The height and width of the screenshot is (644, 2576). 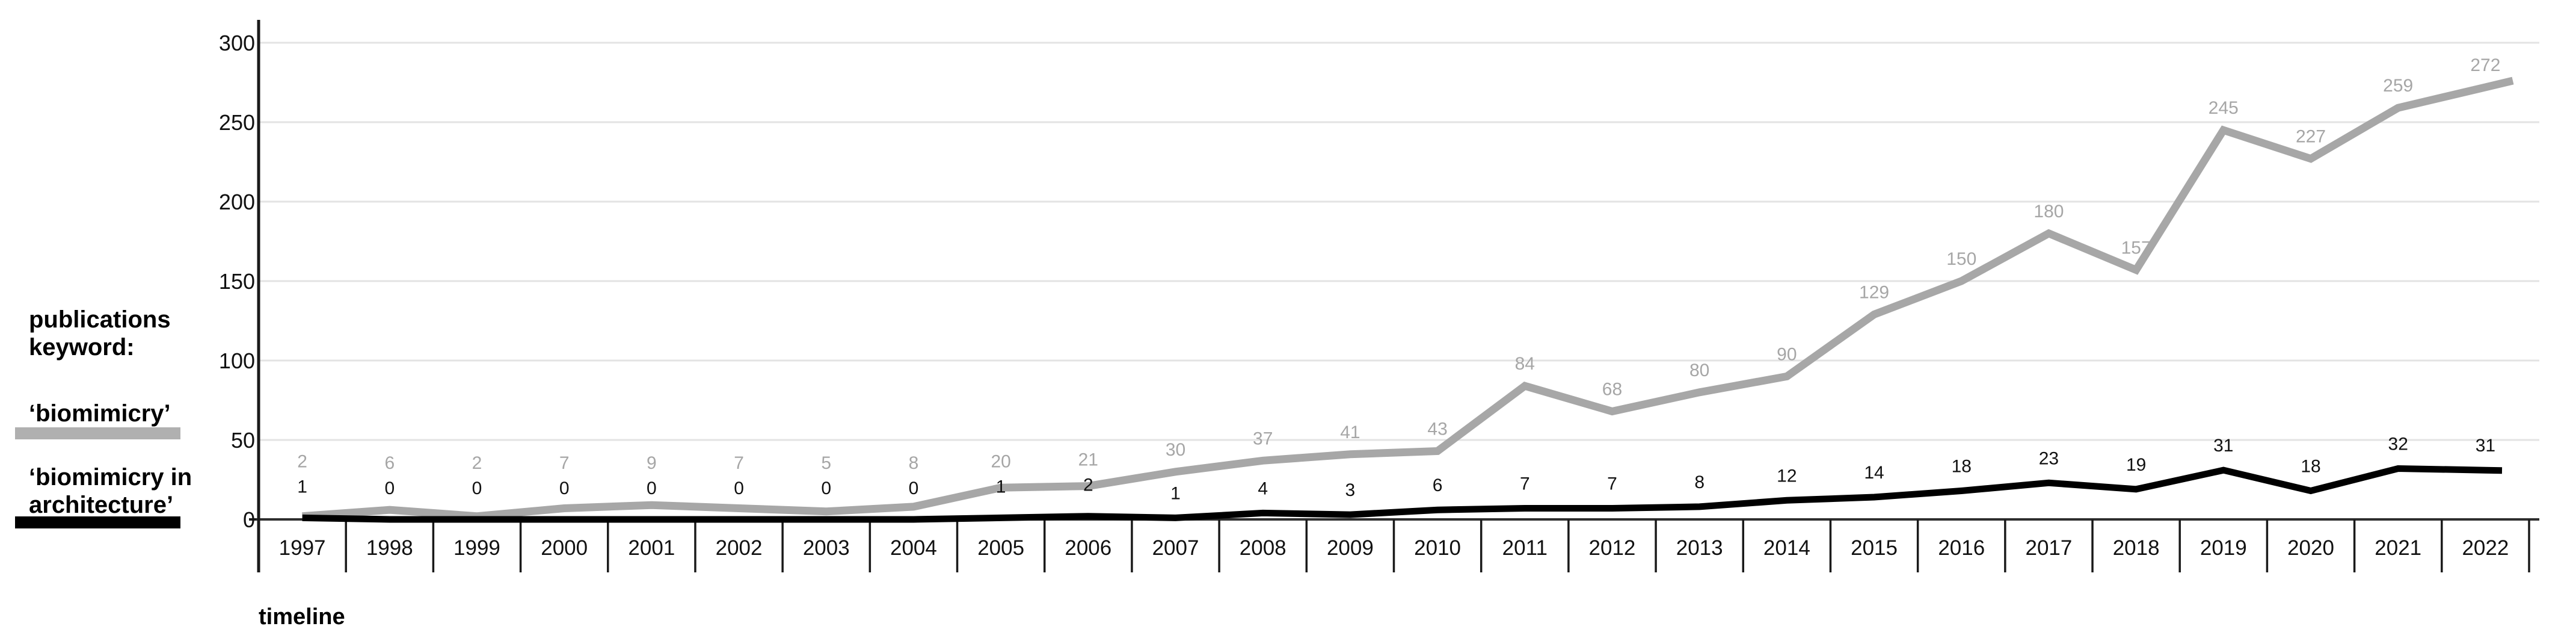 What do you see at coordinates (914, 488) in the screenshot?
I see `data-label-biomimicry-architecture-2004: 0` at bounding box center [914, 488].